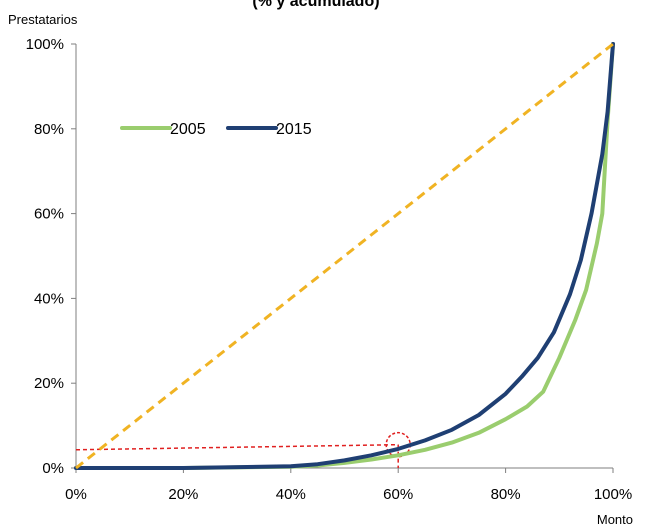 Image resolution: width=645 pixels, height=529 pixels. I want to click on y-axis-ticks: 0% 20% 40% 60% 80% 100%, so click(51, 256).